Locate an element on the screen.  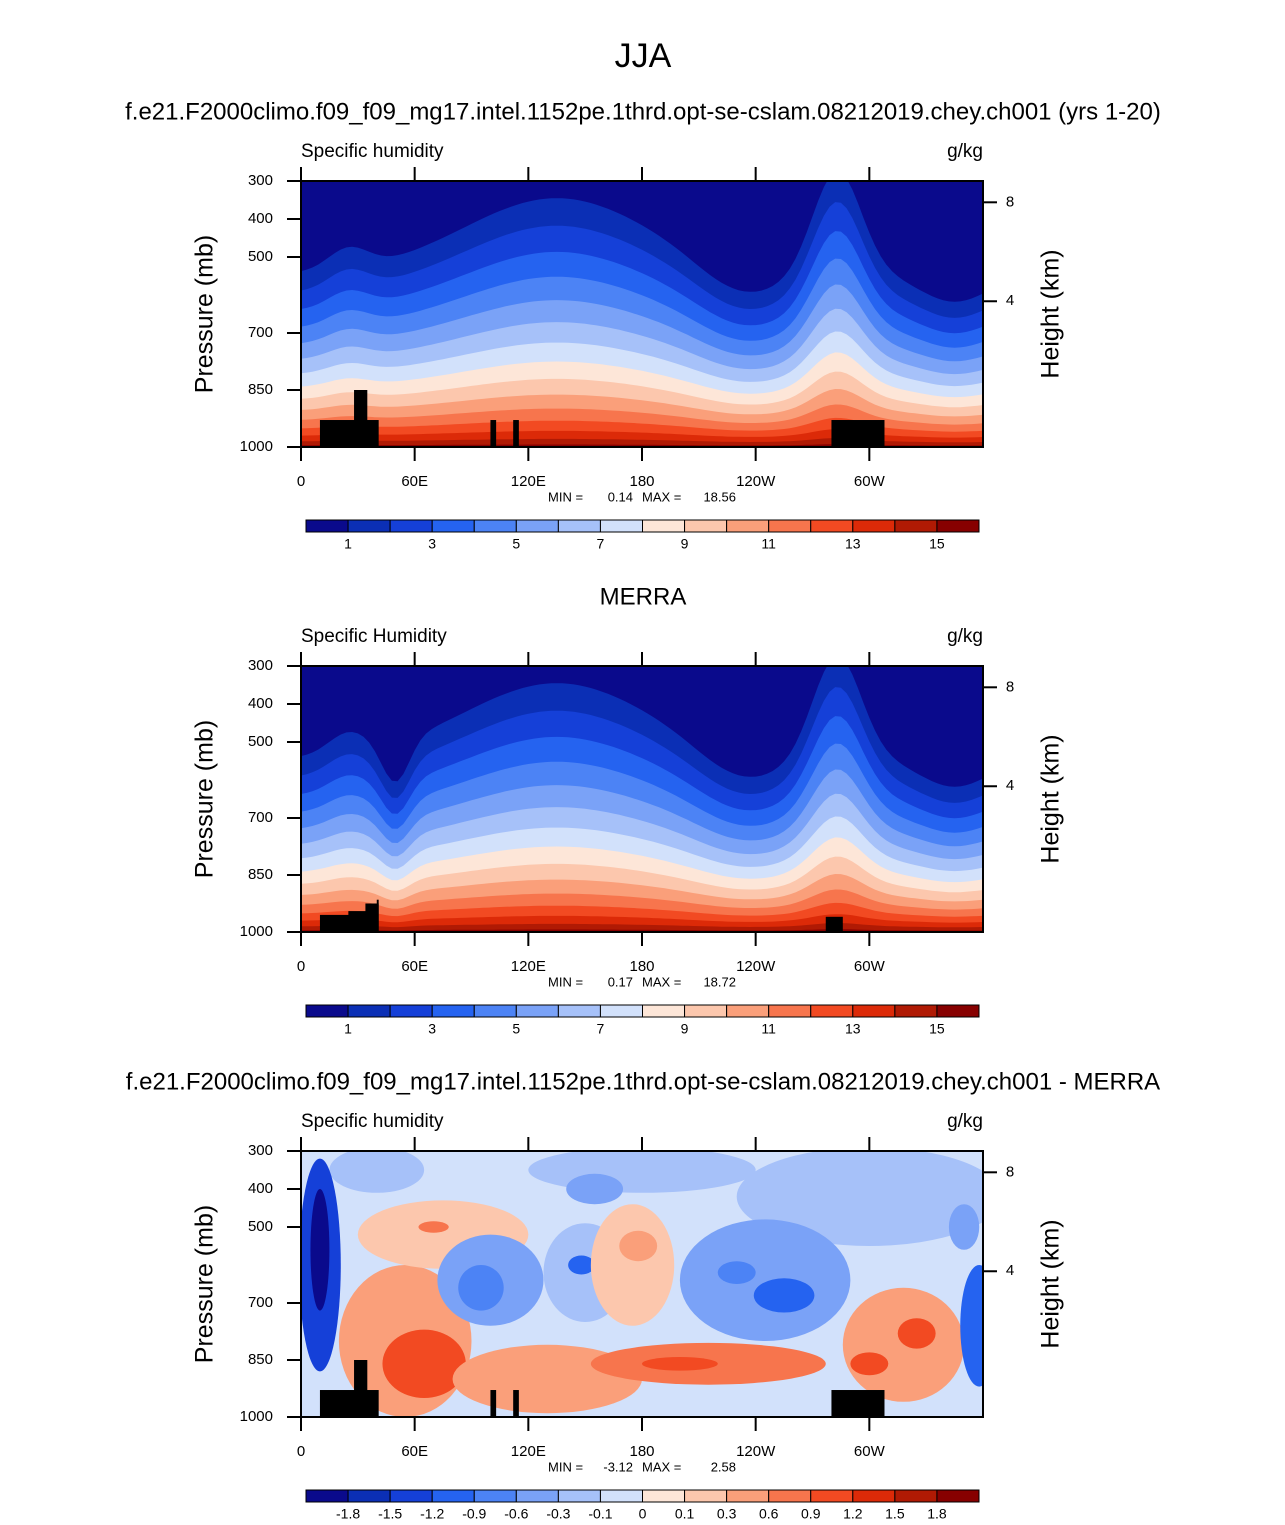
colorbar-label: -1.5 is located at coordinates (390, 1514).